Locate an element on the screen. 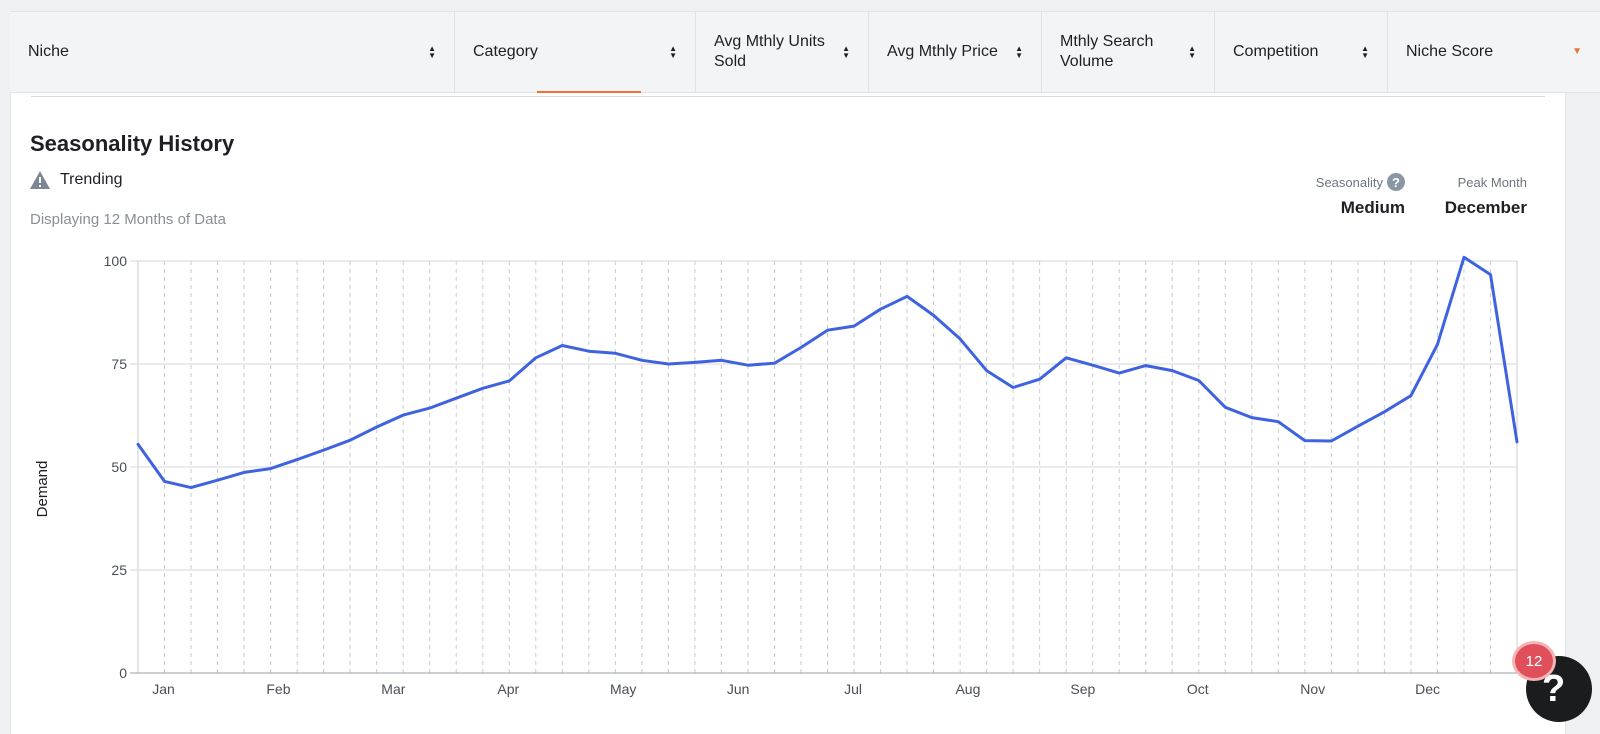 The image size is (1600, 734). column-header-label: Mthly Search Volume is located at coordinates (1107, 51).